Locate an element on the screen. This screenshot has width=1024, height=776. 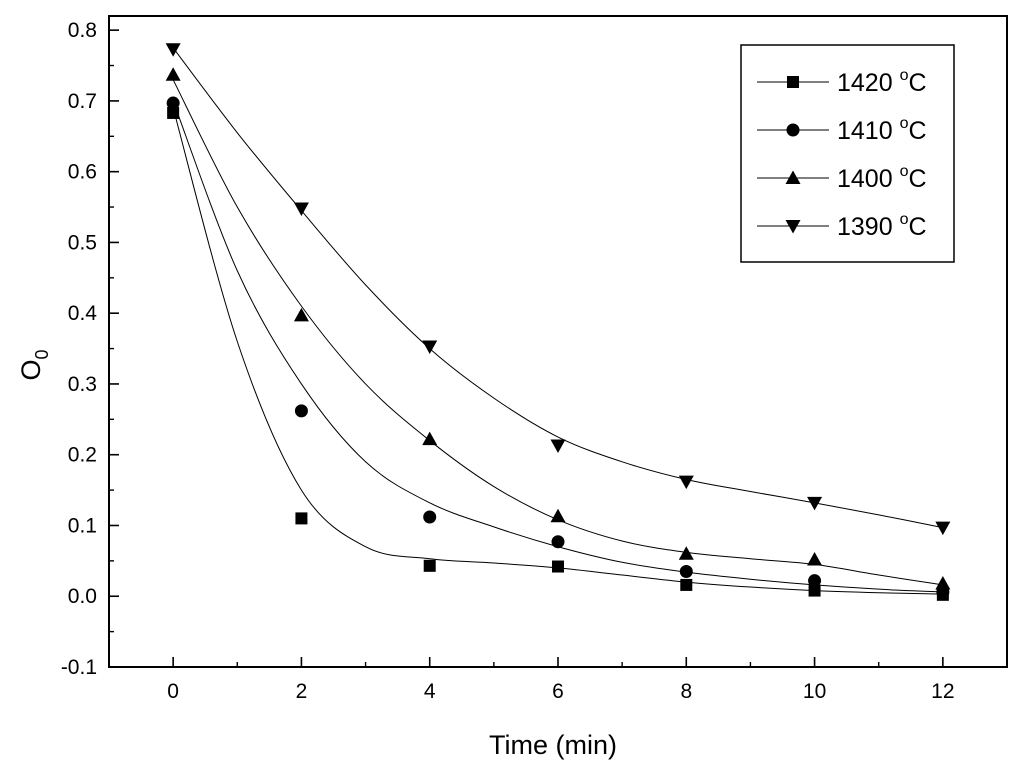
y-tick-label: 0.6 is located at coordinates (82, 172).